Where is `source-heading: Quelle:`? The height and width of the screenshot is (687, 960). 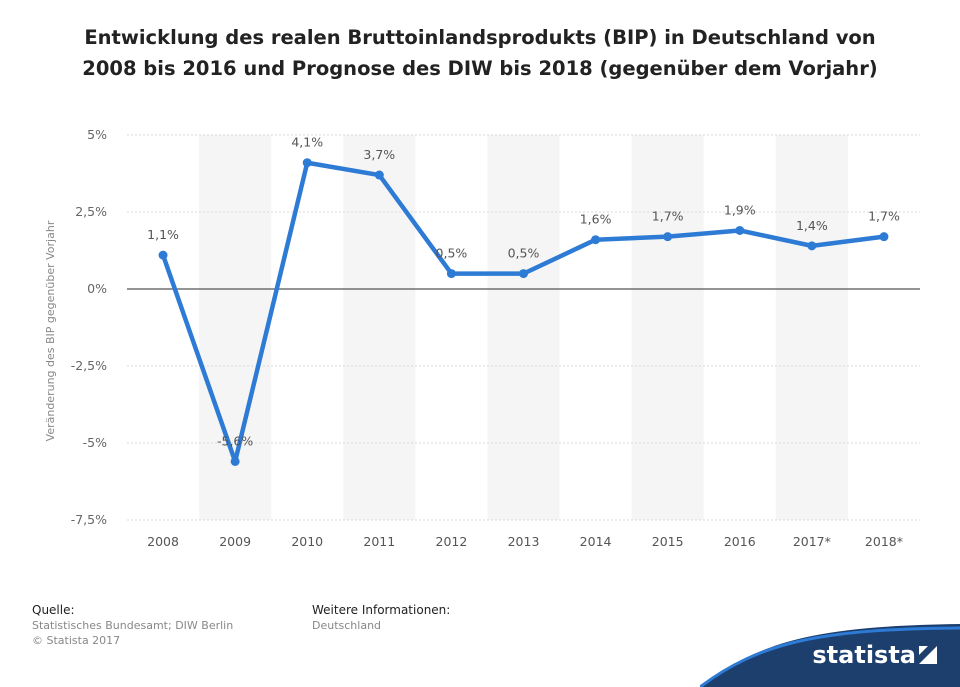 source-heading: Quelle: is located at coordinates (53, 610).